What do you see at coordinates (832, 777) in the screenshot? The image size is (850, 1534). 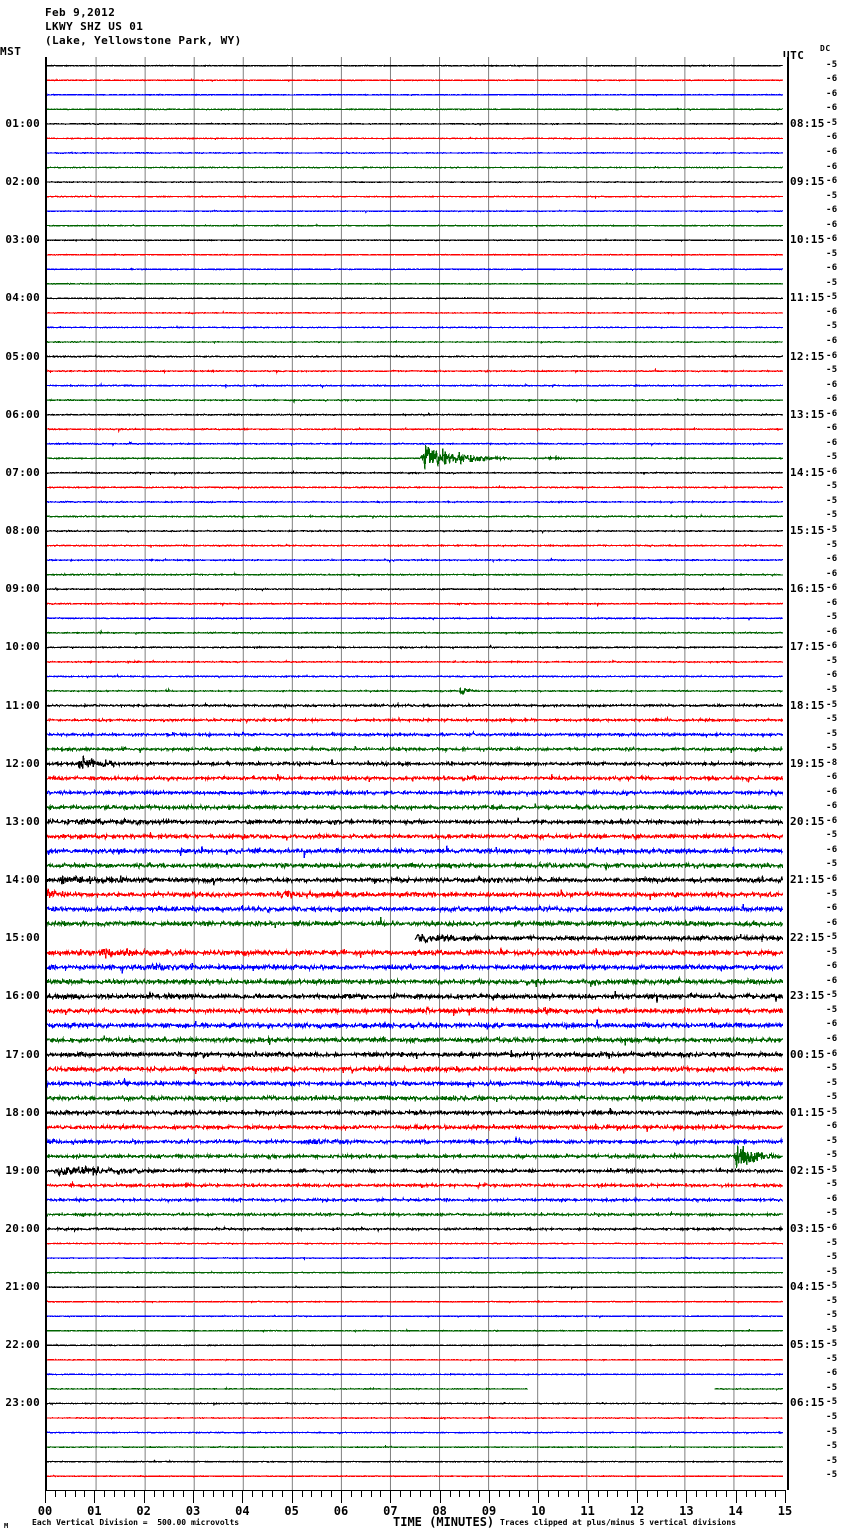 I see `dc-value-row-49: -6` at bounding box center [832, 777].